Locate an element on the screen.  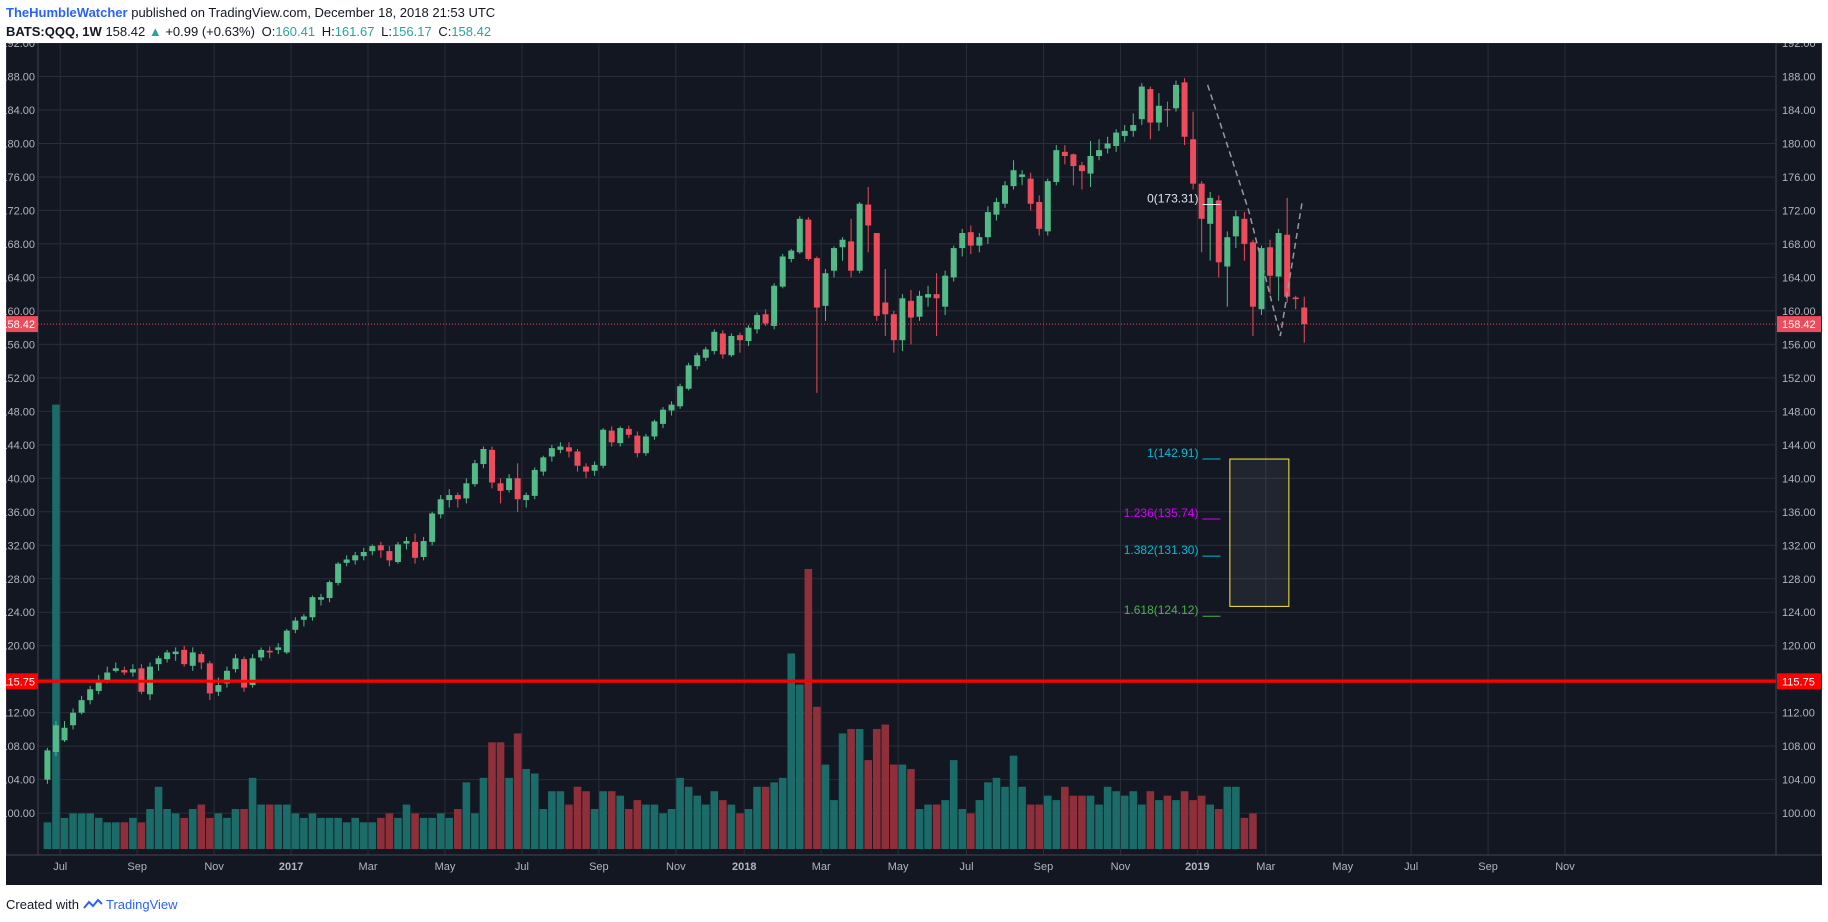
right-y-tick-label: 108.00 is located at coordinates (1799, 747).